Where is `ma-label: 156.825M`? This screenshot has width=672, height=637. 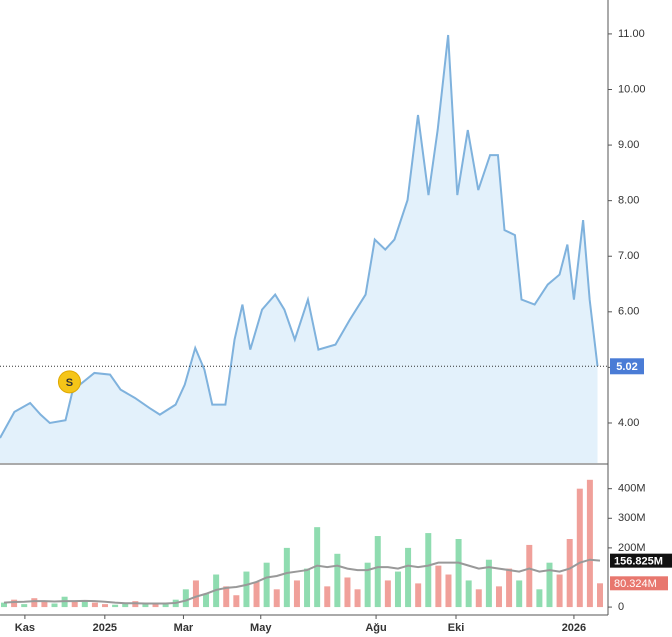 ma-label: 156.825M is located at coordinates (638, 562).